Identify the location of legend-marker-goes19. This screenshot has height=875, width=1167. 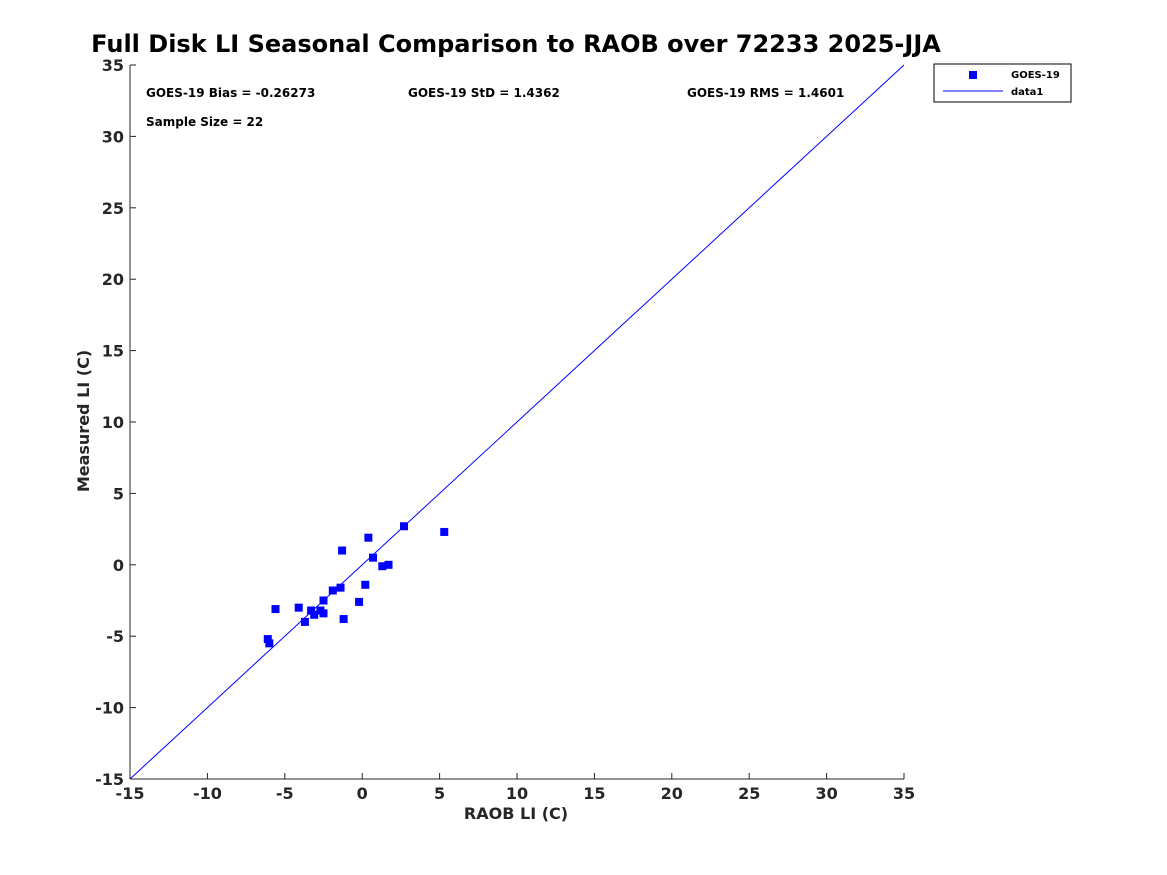
(973, 75).